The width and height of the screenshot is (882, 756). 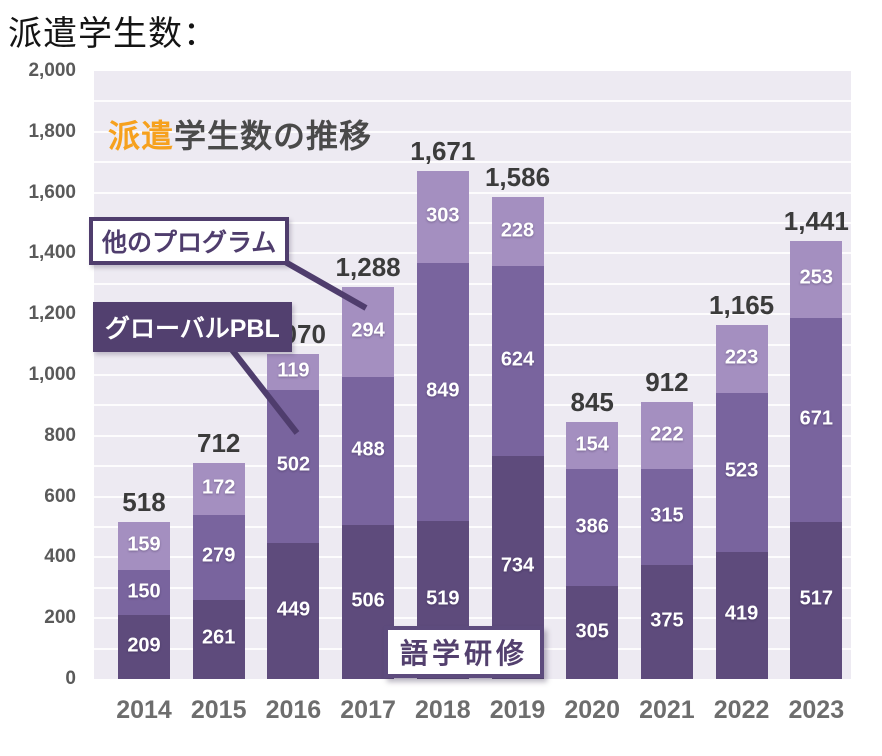 I want to click on segment-value-label: 209, so click(x=144, y=645).